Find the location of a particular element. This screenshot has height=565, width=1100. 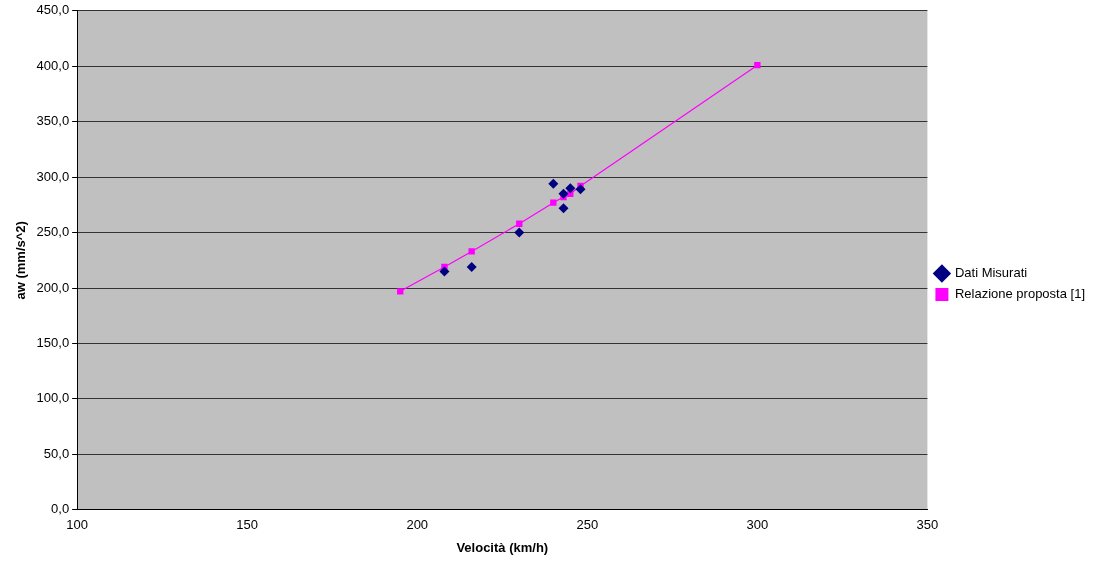

y-tick-label: 400,0 is located at coordinates (53, 65).